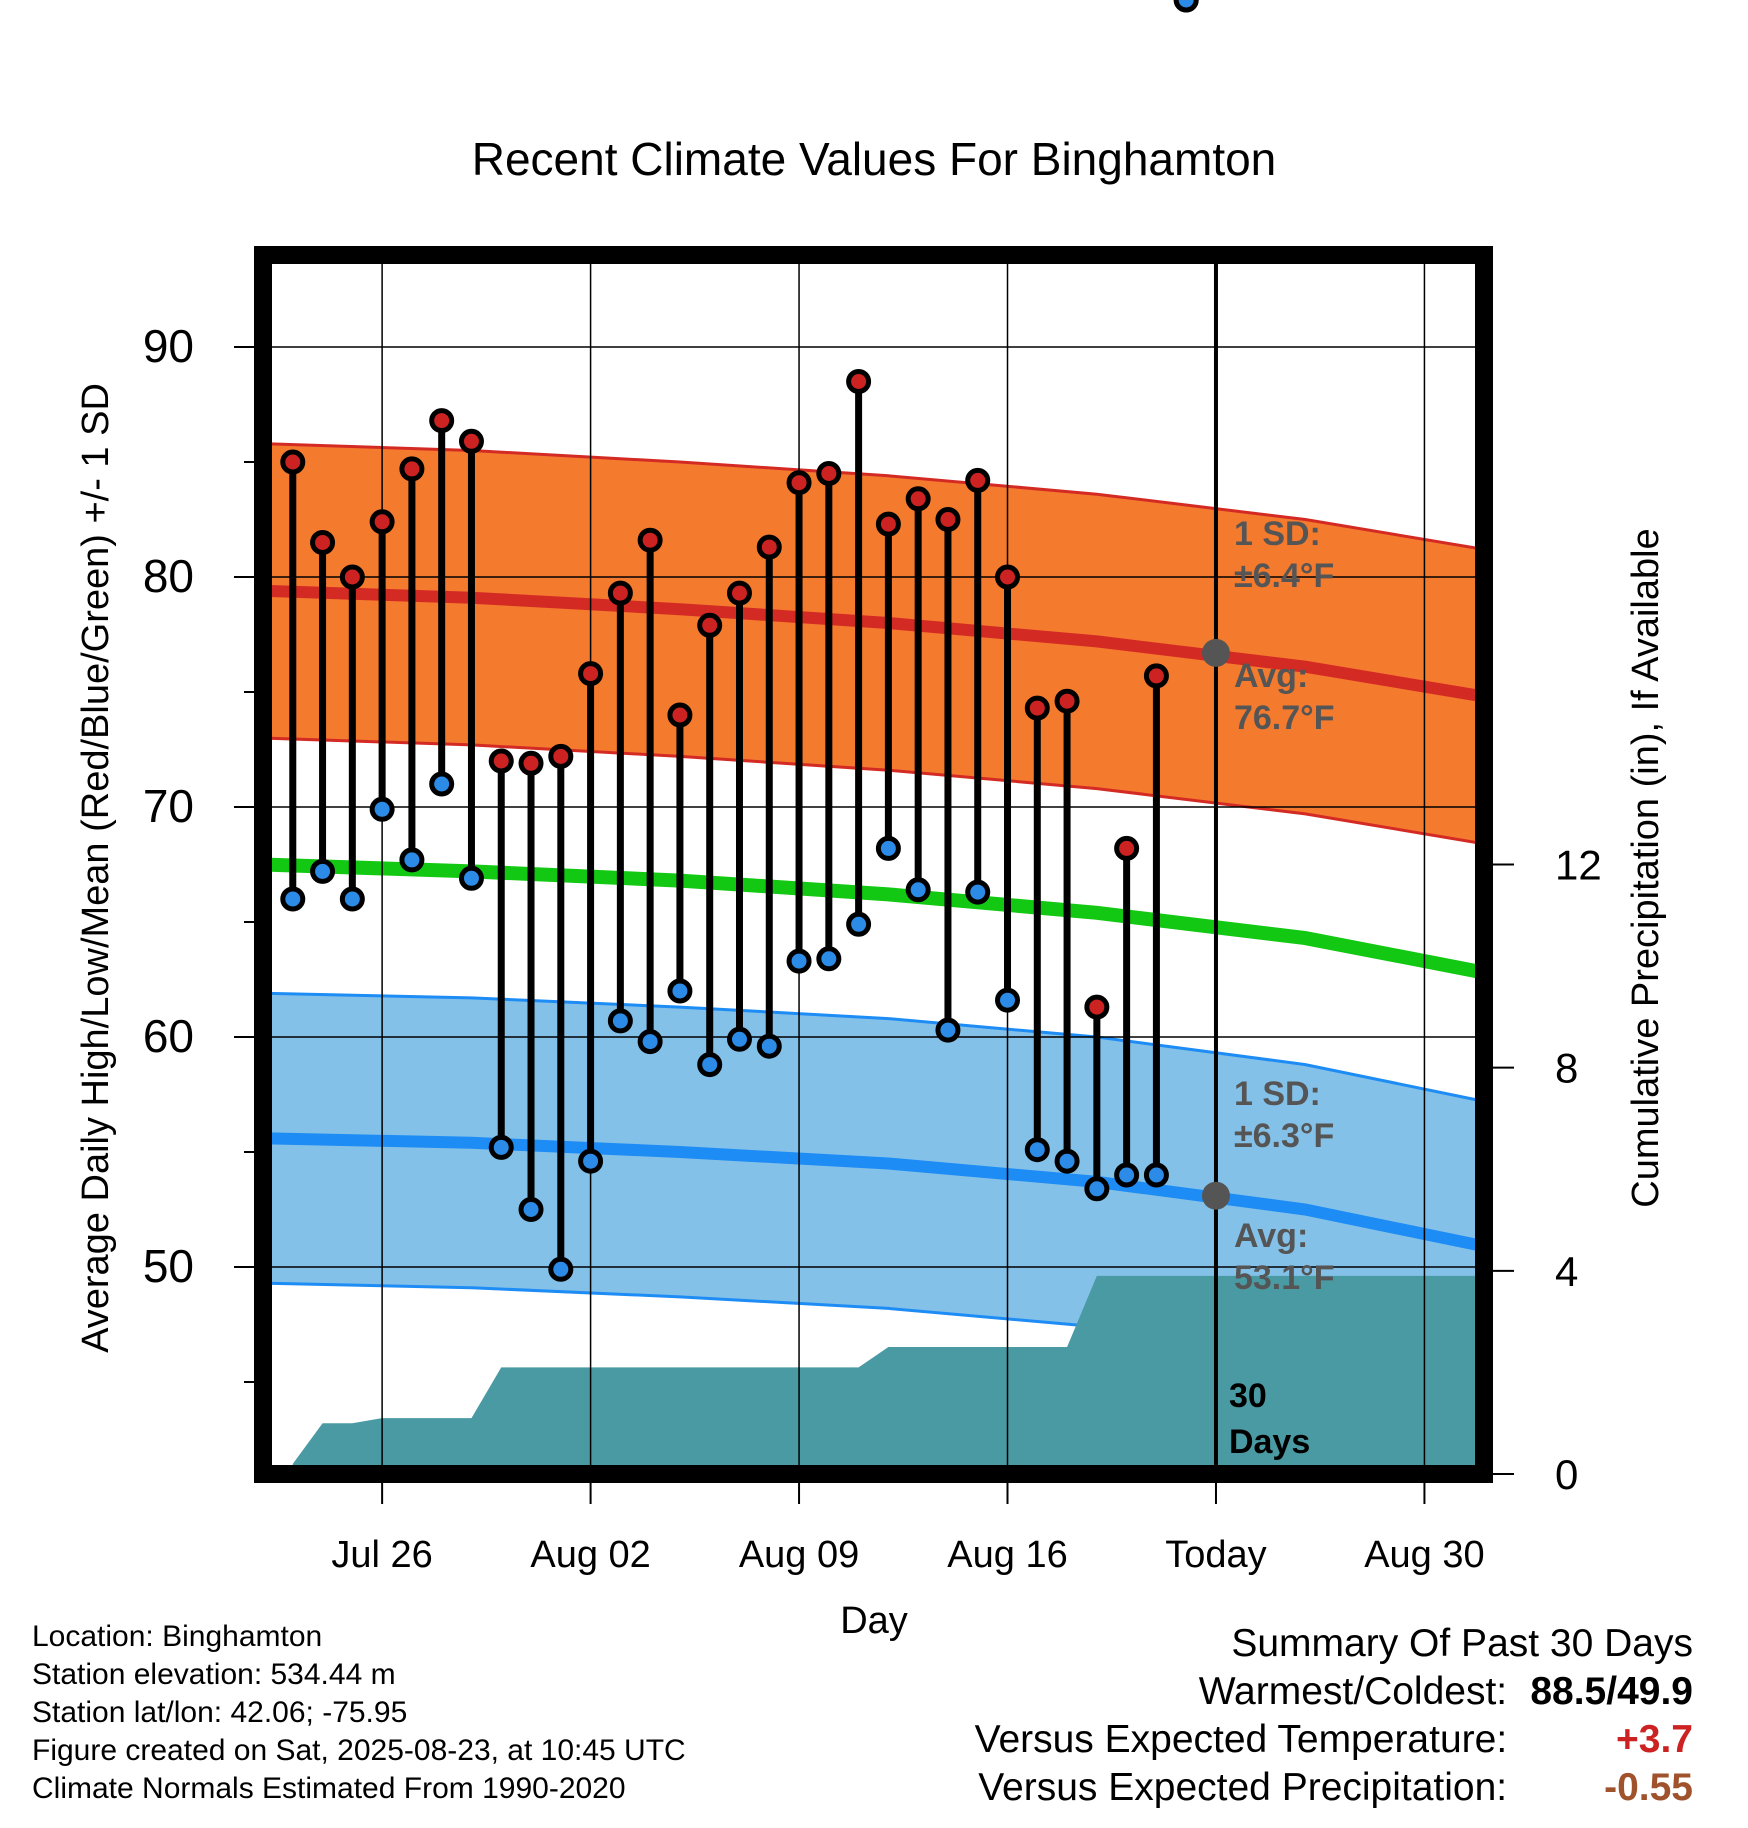  Describe the element at coordinates (168, 346) in the screenshot. I see `y-tick-label: 90` at that location.